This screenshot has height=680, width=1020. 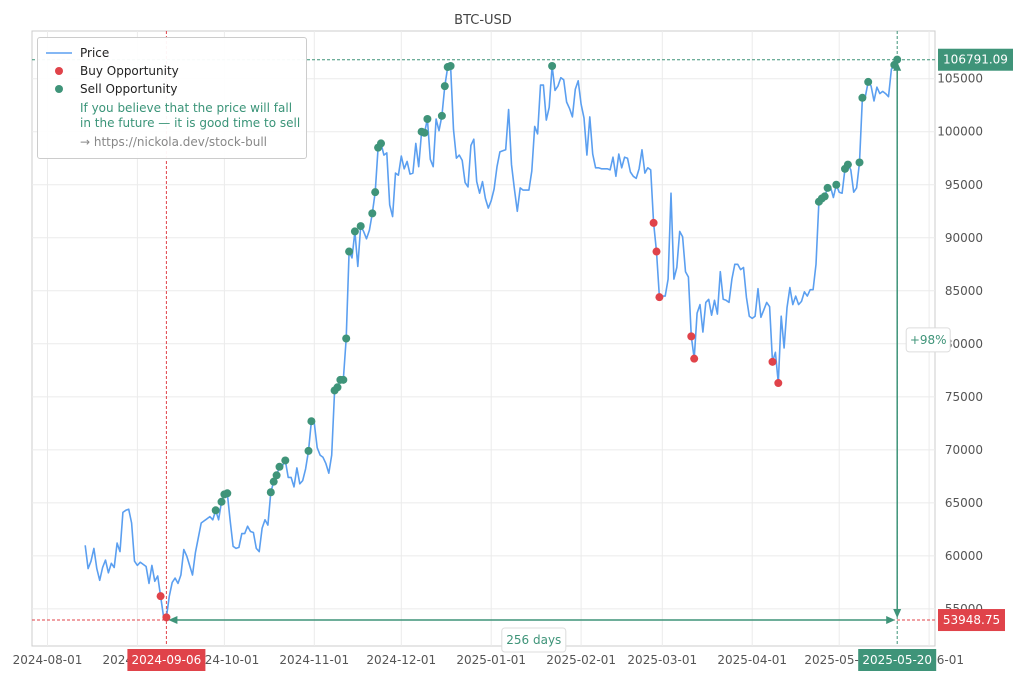 What do you see at coordinates (662, 660) in the screenshot?
I see `x-tick-label: 2025-03-01` at bounding box center [662, 660].